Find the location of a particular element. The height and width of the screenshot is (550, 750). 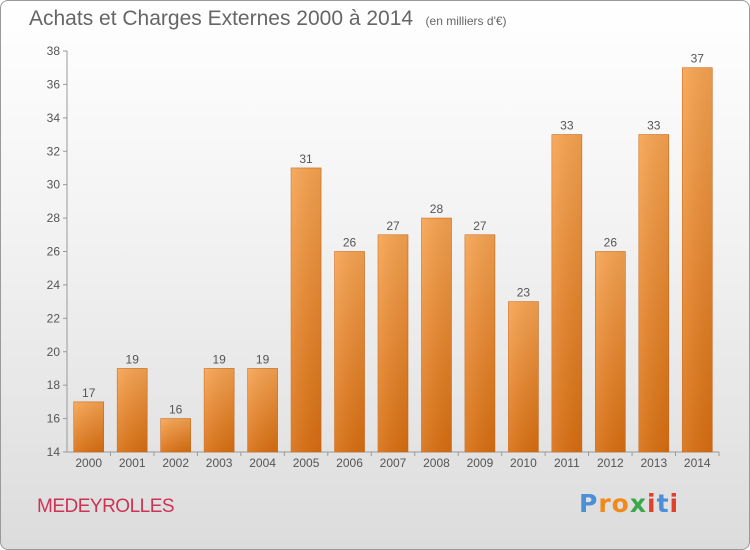

y-tick-label: 24 is located at coordinates (54, 285).